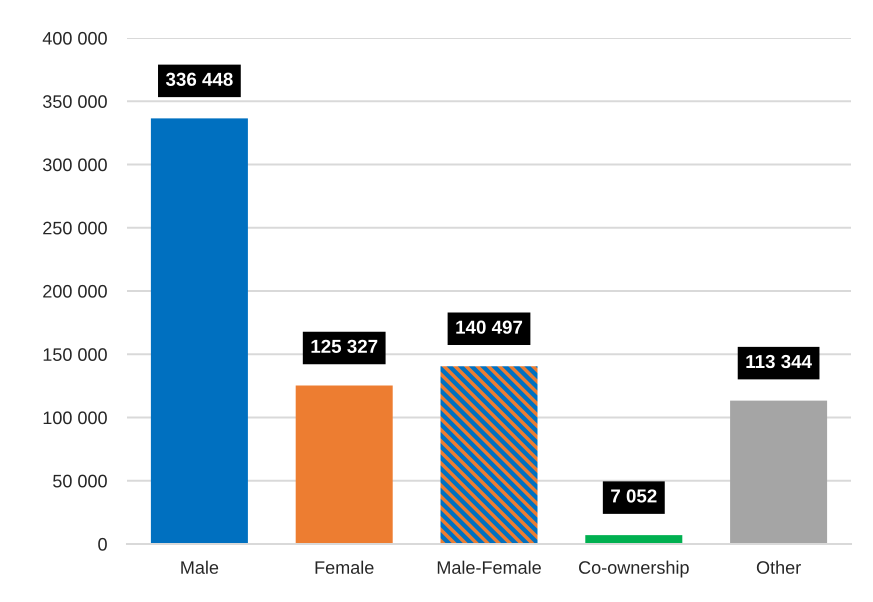 The width and height of the screenshot is (873, 602). What do you see at coordinates (199, 79) in the screenshot?
I see `data-label: 336 448` at bounding box center [199, 79].